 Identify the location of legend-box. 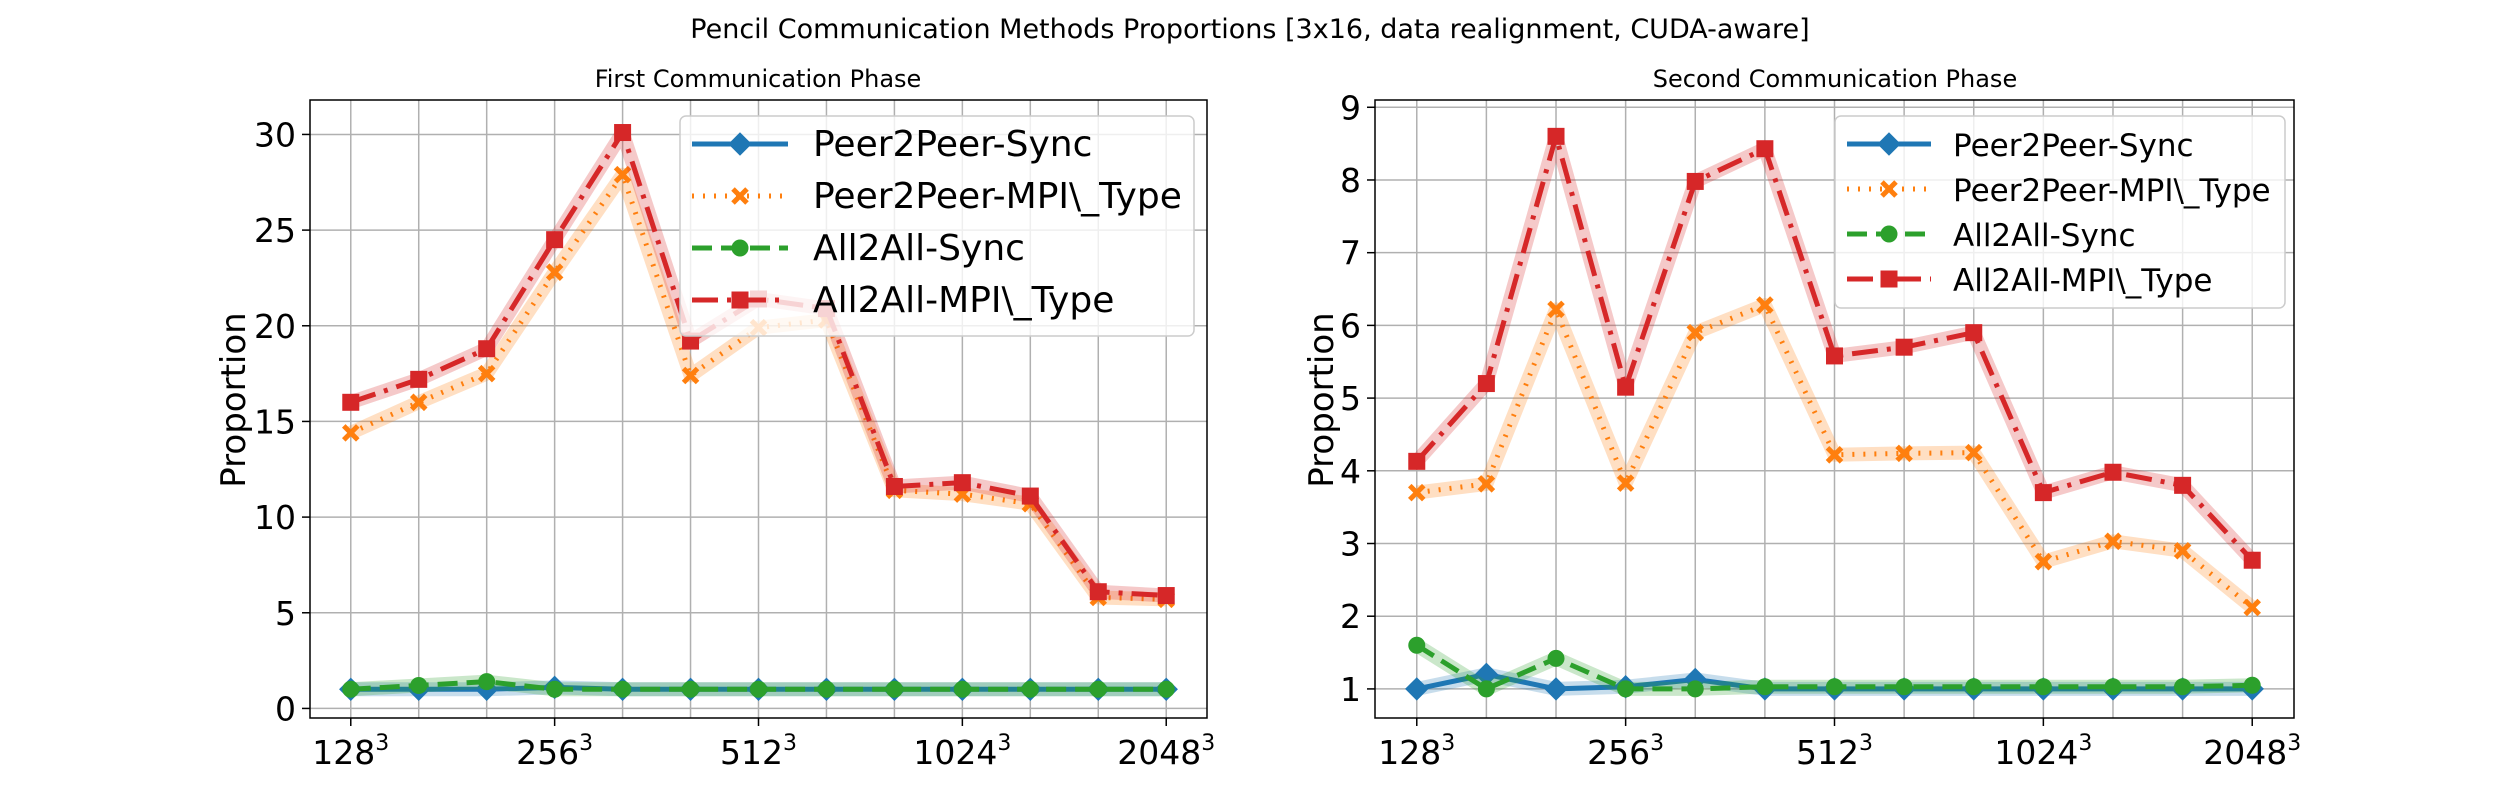
(2060, 212).